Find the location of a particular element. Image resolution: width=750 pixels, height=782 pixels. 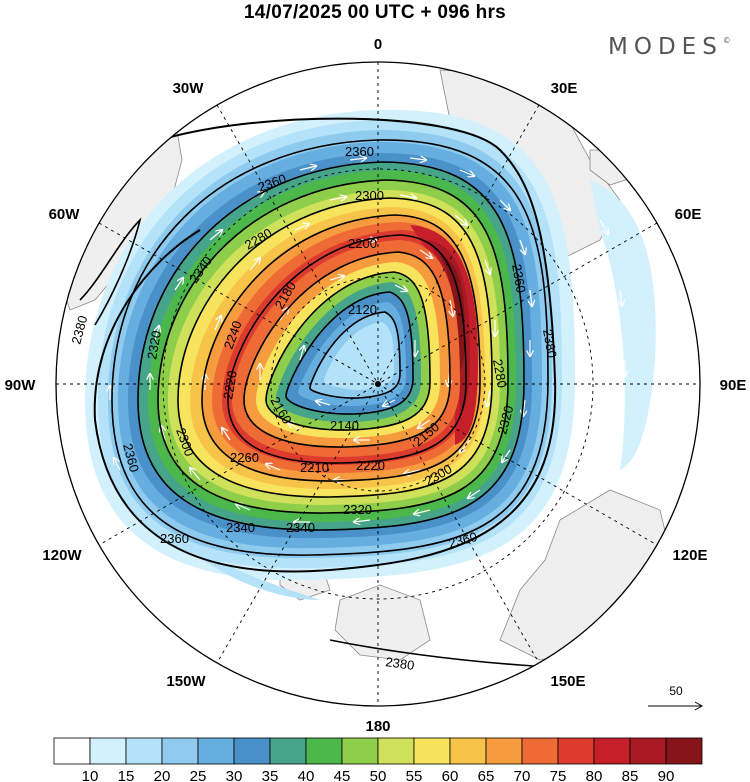

brand-name: MODES is located at coordinates (665, 47).